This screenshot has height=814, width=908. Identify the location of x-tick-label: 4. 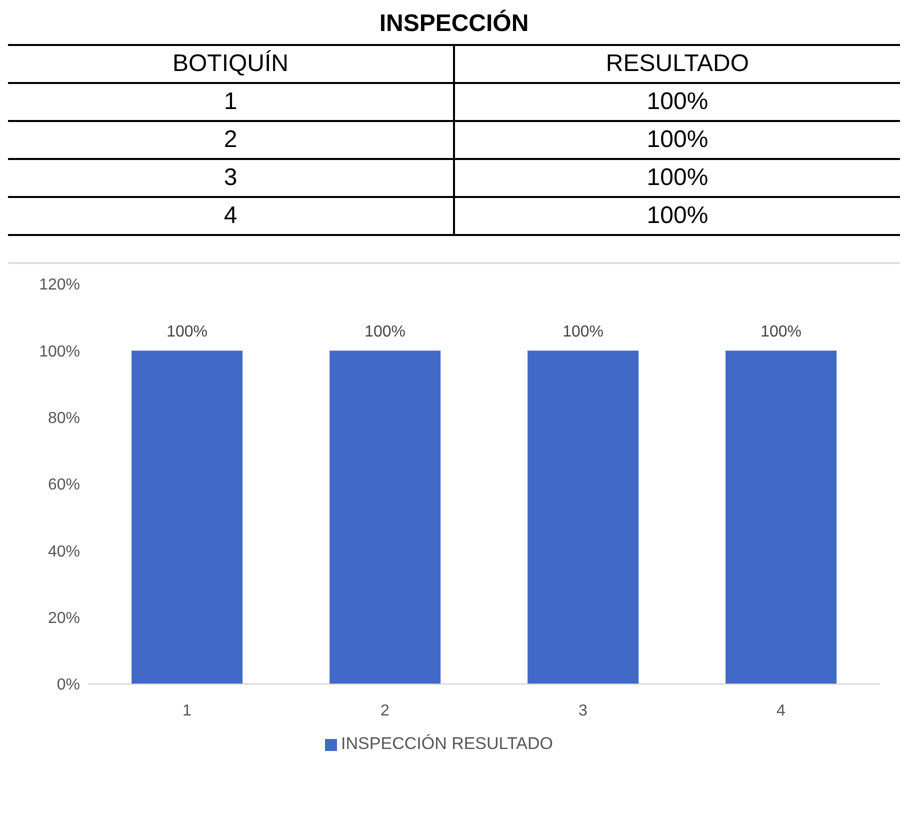
(781, 711).